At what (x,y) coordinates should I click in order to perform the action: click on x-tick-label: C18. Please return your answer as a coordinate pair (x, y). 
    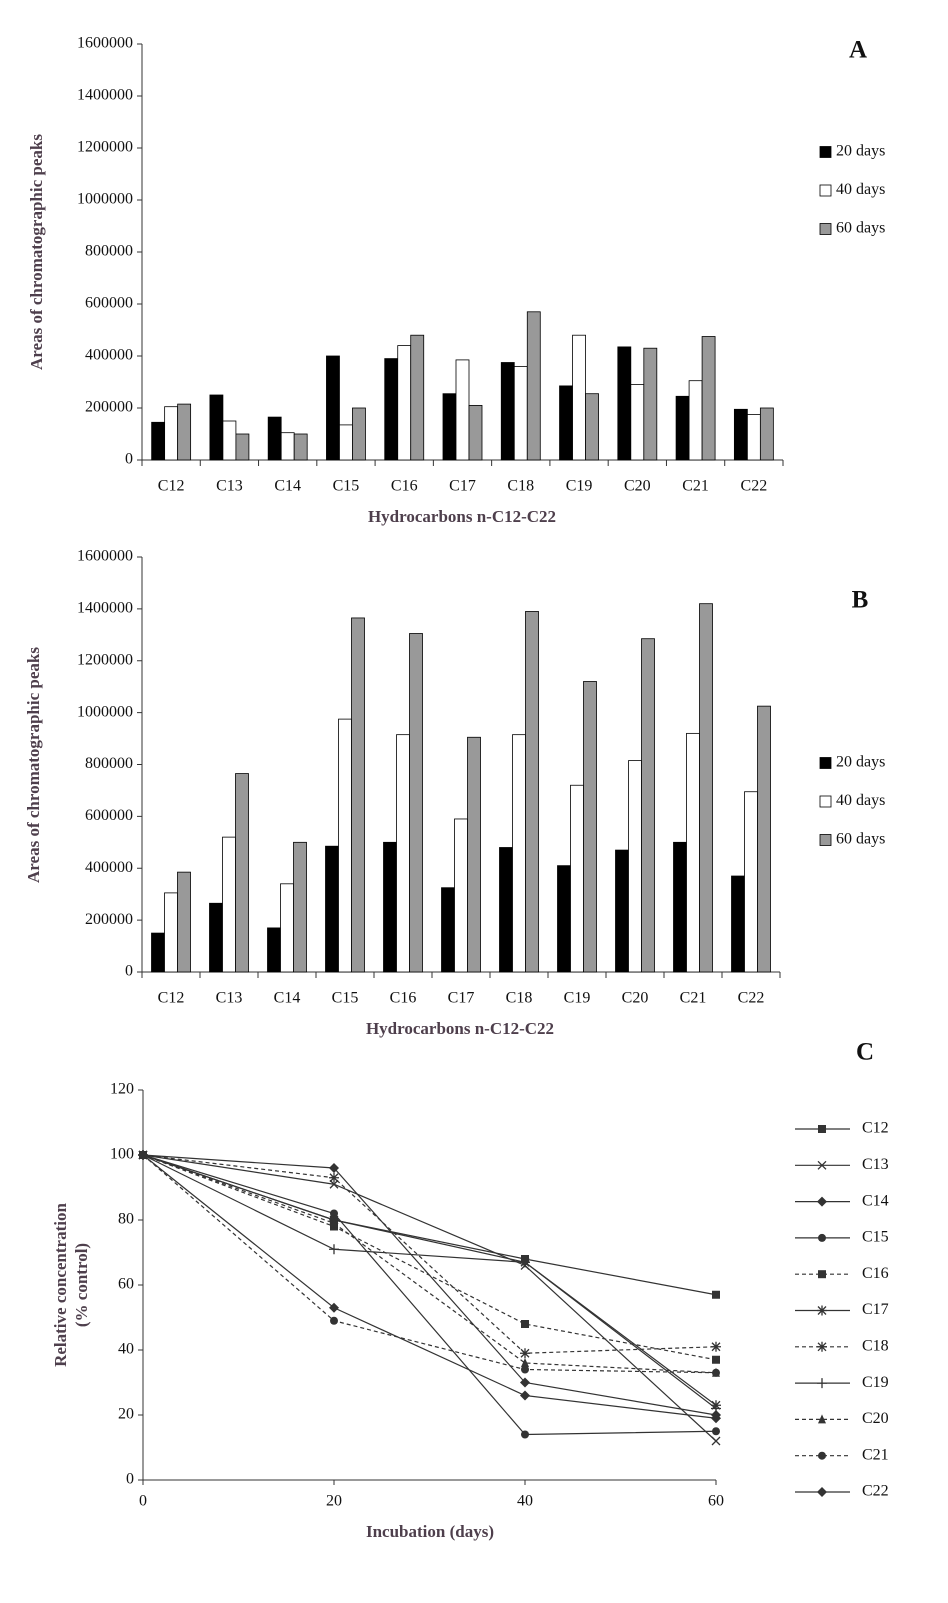
    Looking at the image, I should click on (519, 998).